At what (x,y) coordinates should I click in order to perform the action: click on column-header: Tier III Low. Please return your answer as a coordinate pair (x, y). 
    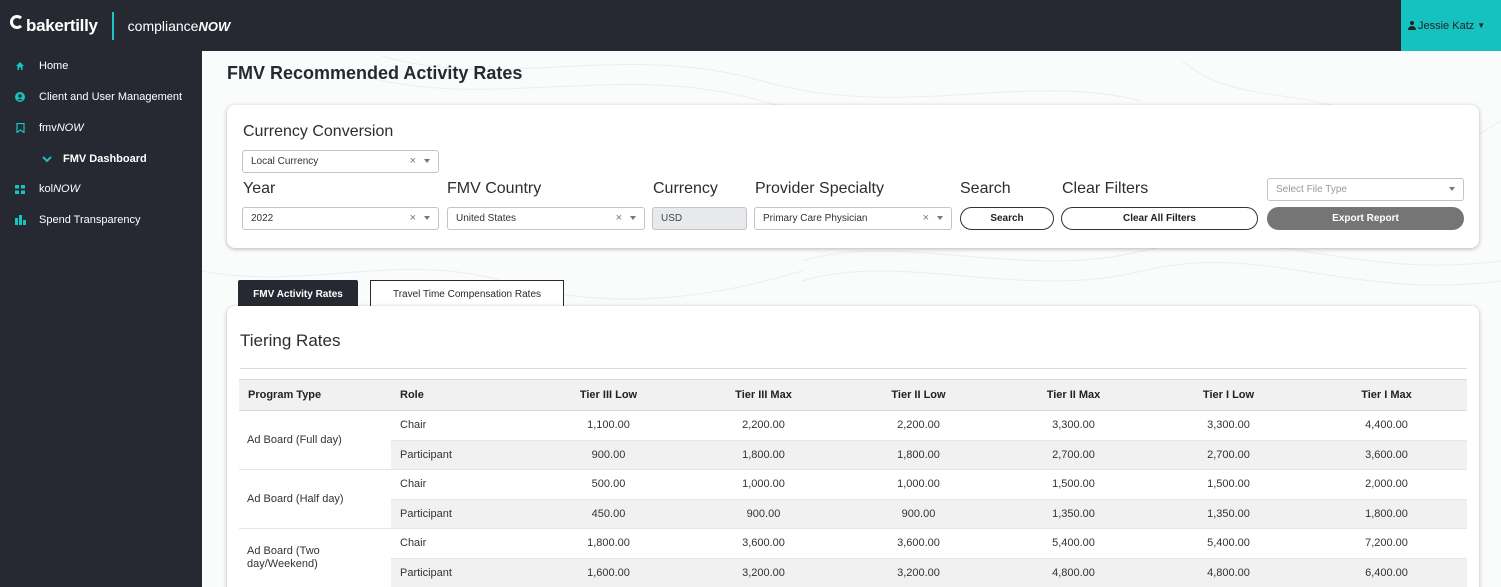
    Looking at the image, I should click on (608, 395).